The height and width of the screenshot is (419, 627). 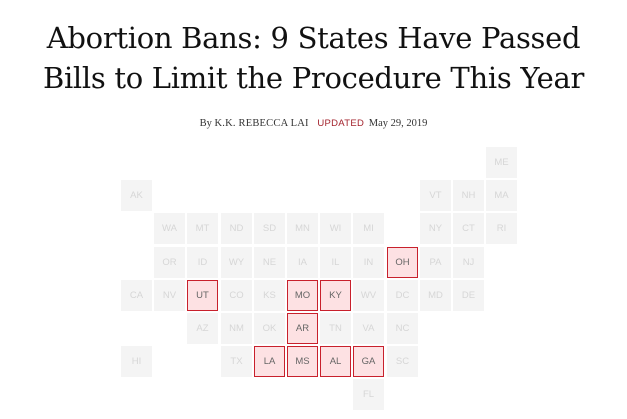 I want to click on state-tile-md: MD, so click(x=435, y=295).